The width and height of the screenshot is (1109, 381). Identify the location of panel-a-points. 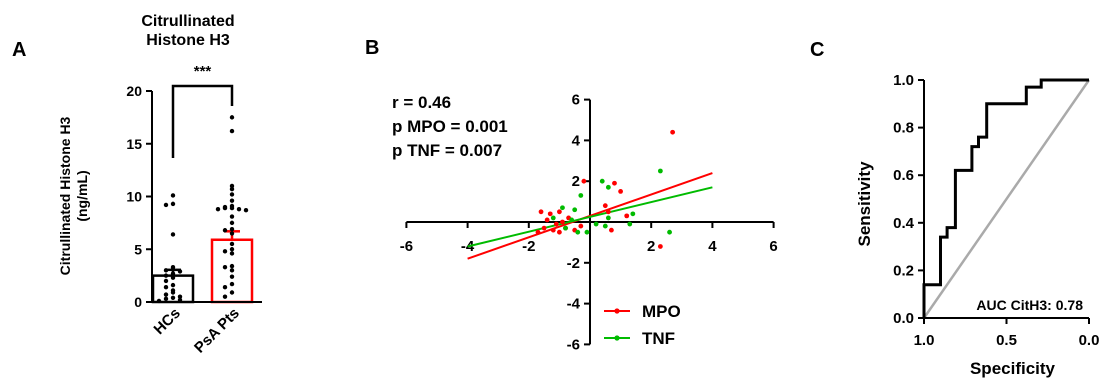
(202, 209).